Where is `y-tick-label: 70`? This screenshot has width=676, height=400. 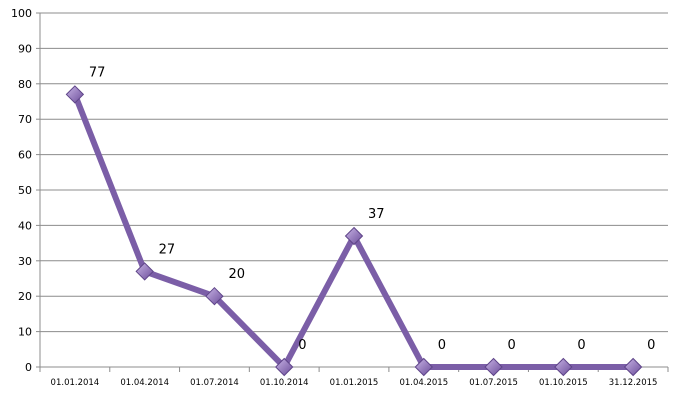
y-tick-label: 70 is located at coordinates (25, 119).